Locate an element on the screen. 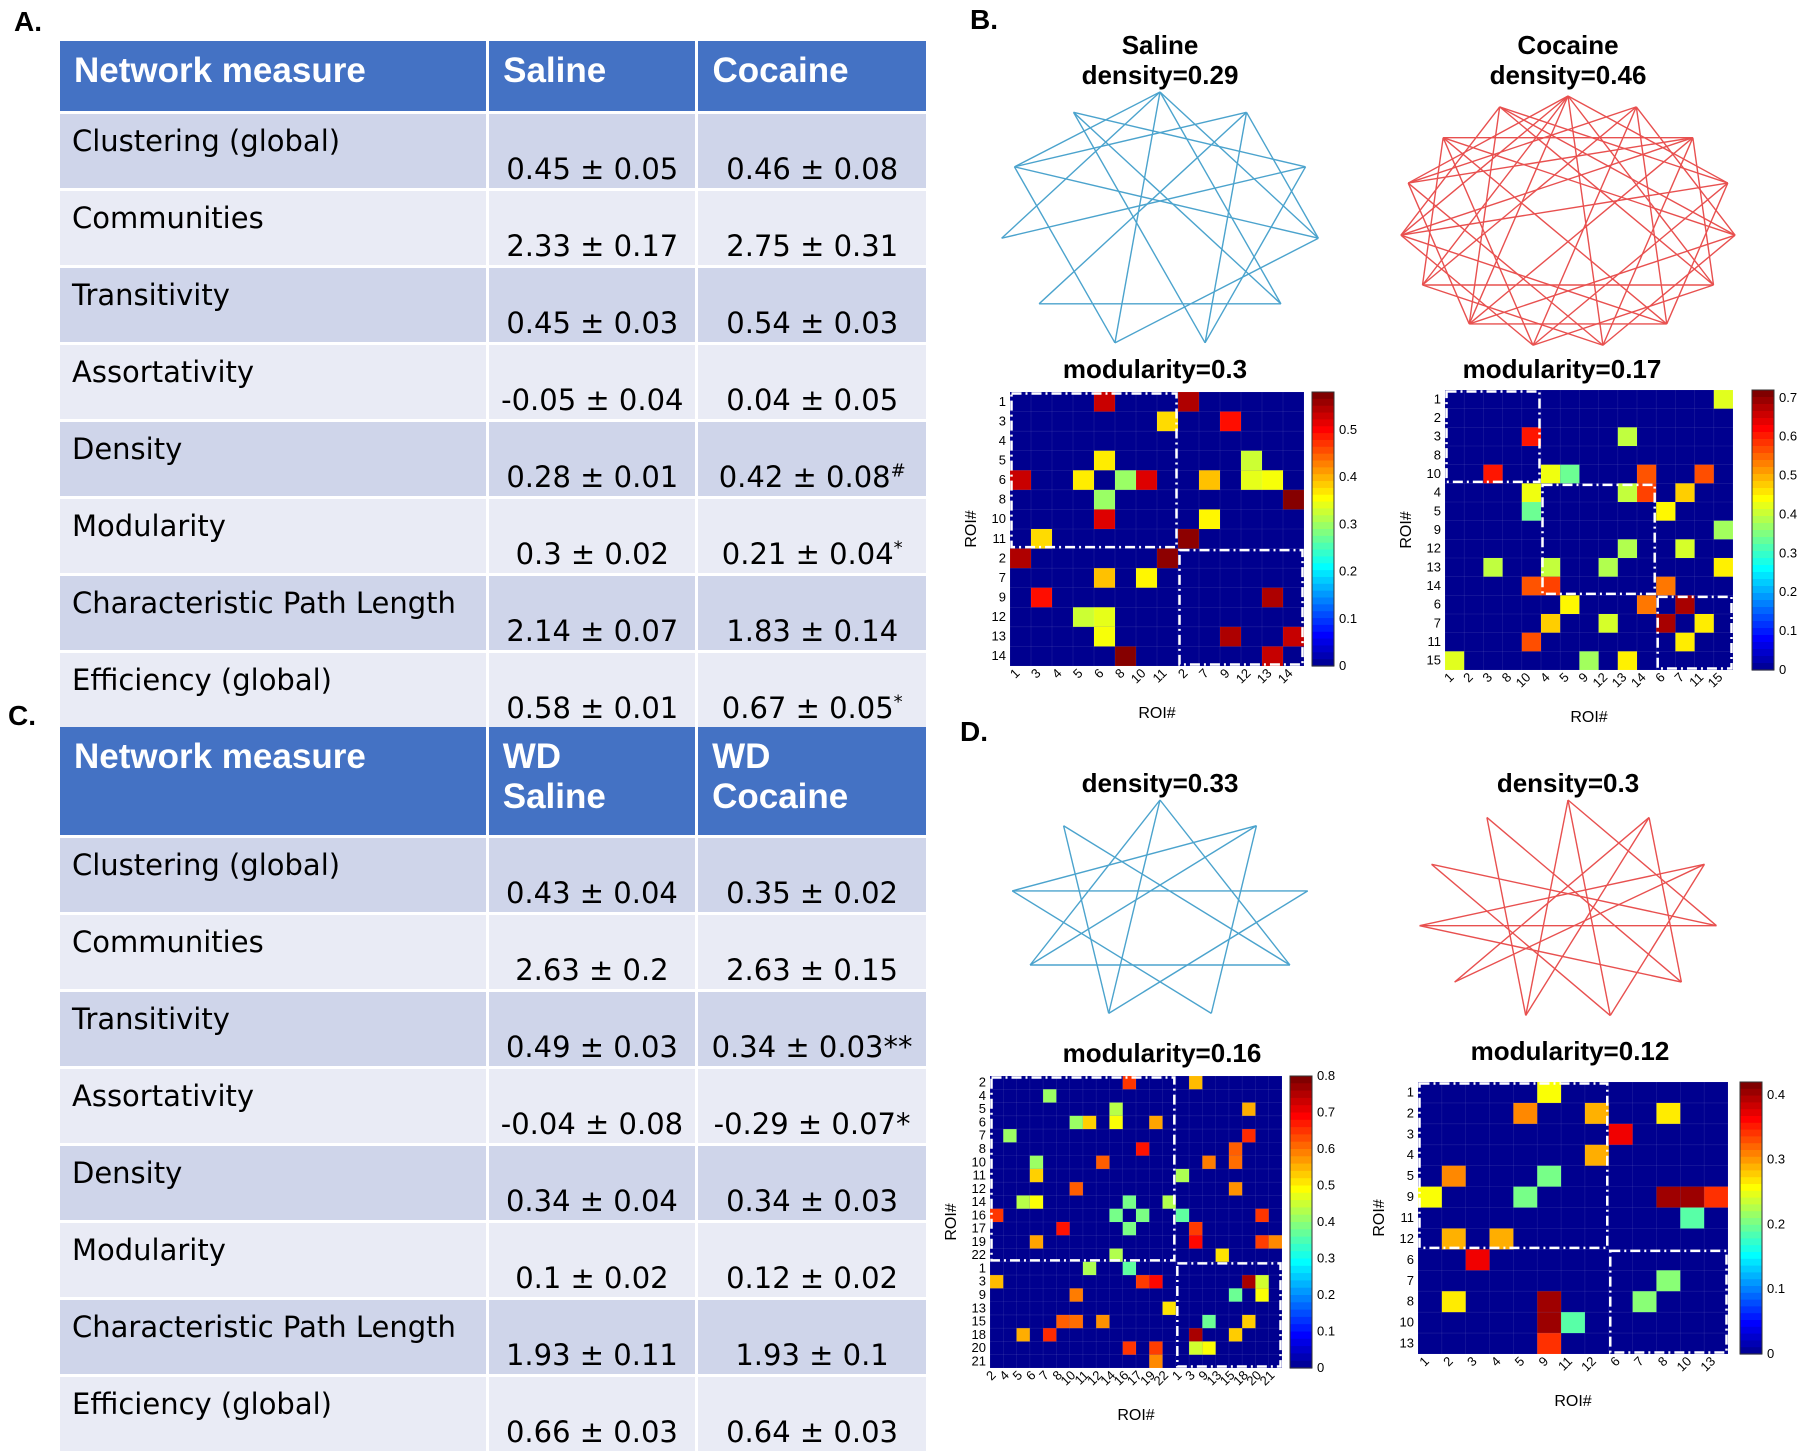 The height and width of the screenshot is (1454, 1800). module-boundary is located at coordinates (1668, 1301).